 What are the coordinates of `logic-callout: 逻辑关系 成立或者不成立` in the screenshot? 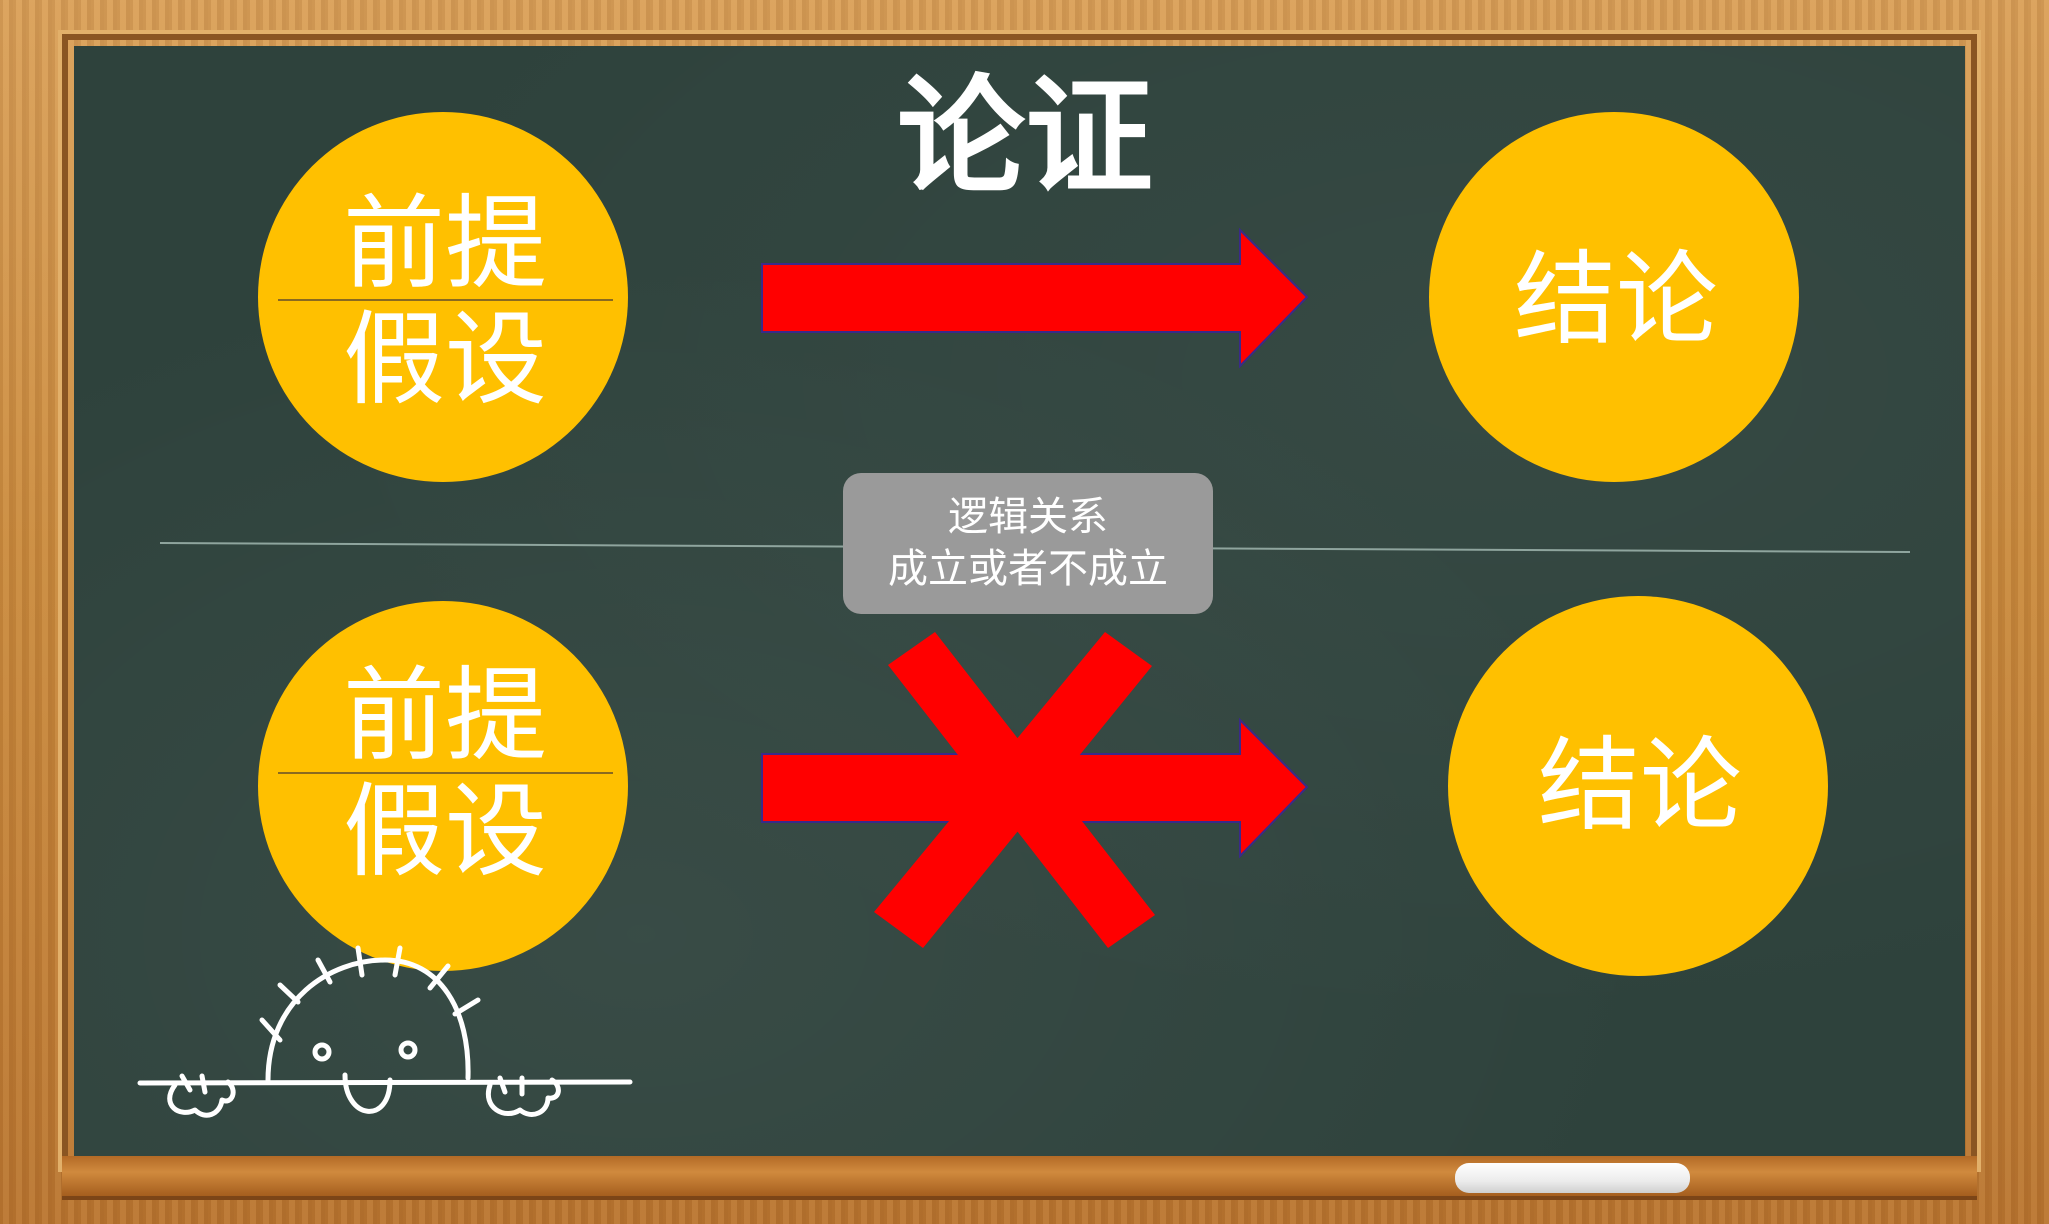 It's located at (1028, 543).